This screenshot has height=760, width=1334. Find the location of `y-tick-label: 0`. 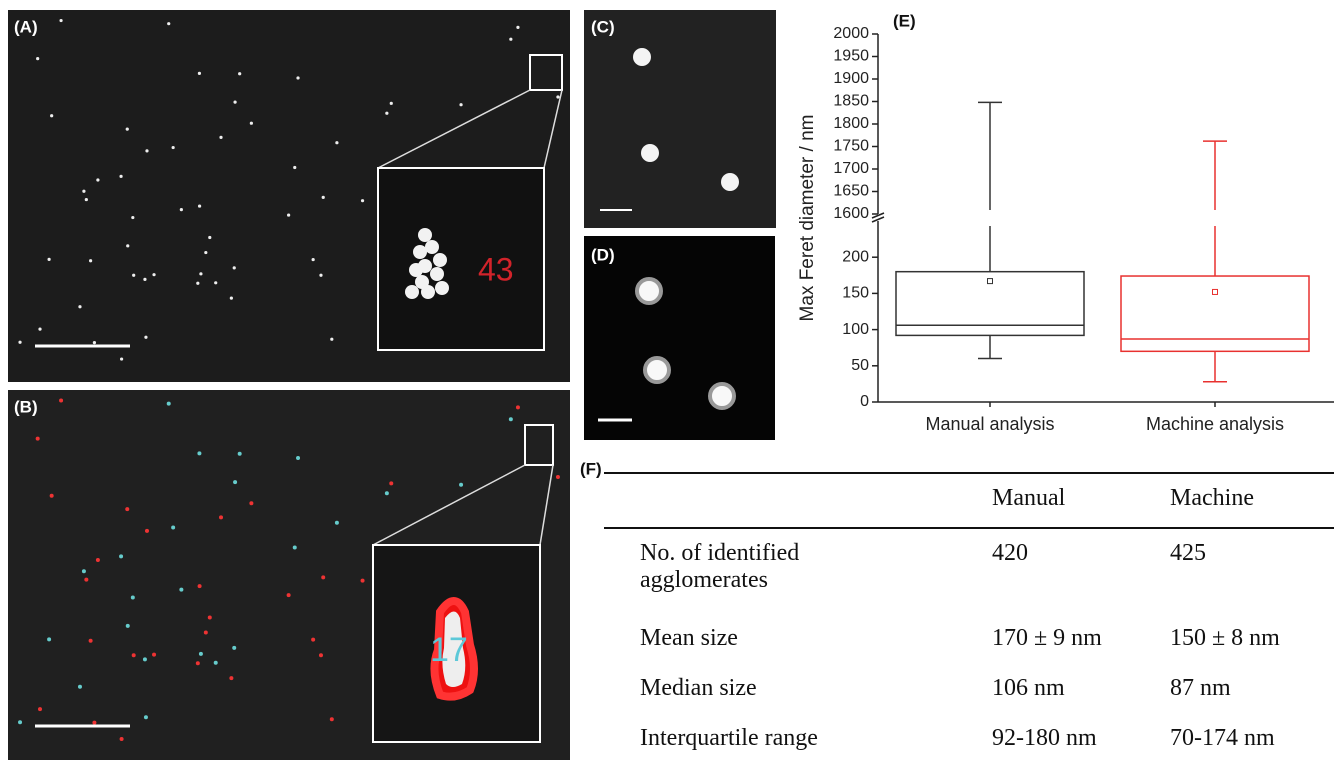

y-tick-label: 0 is located at coordinates (864, 401).